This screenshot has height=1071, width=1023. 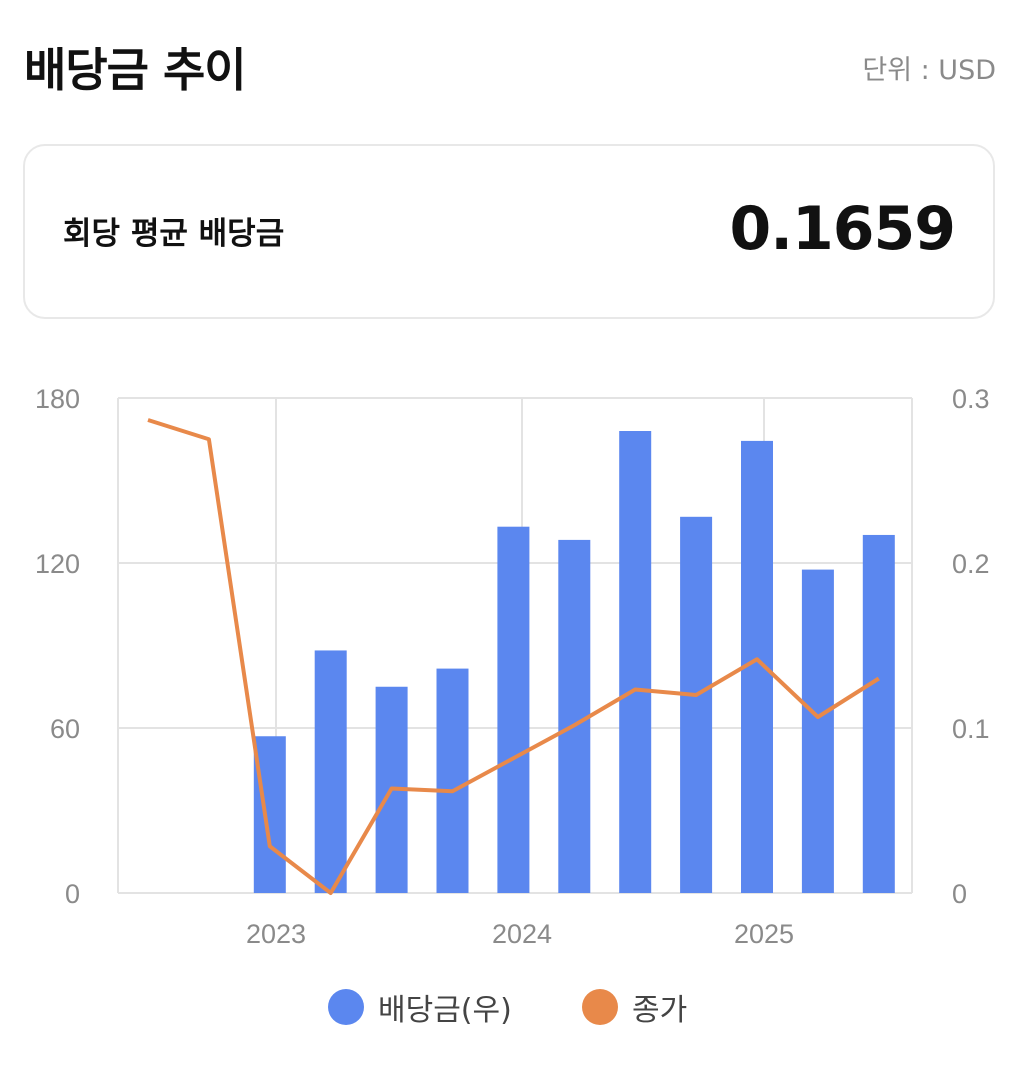 What do you see at coordinates (65, 729) in the screenshot?
I see `y-left-tick-label: 60` at bounding box center [65, 729].